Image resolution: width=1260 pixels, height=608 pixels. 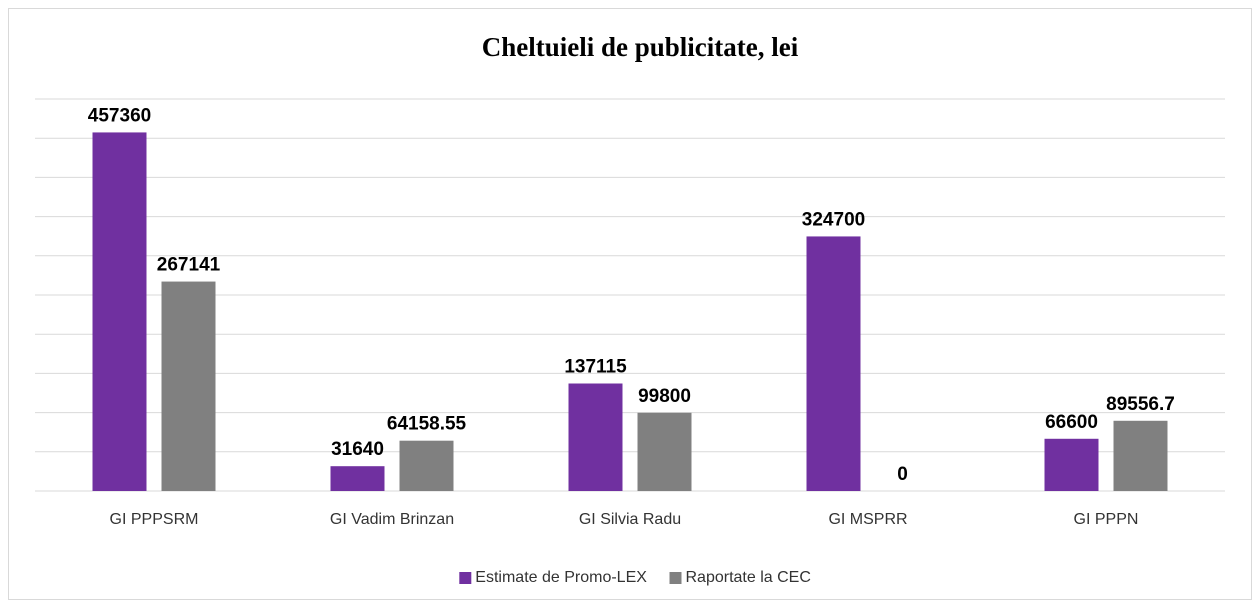 What do you see at coordinates (630, 519) in the screenshot?
I see `x-tick-label: GI Silvia Radu` at bounding box center [630, 519].